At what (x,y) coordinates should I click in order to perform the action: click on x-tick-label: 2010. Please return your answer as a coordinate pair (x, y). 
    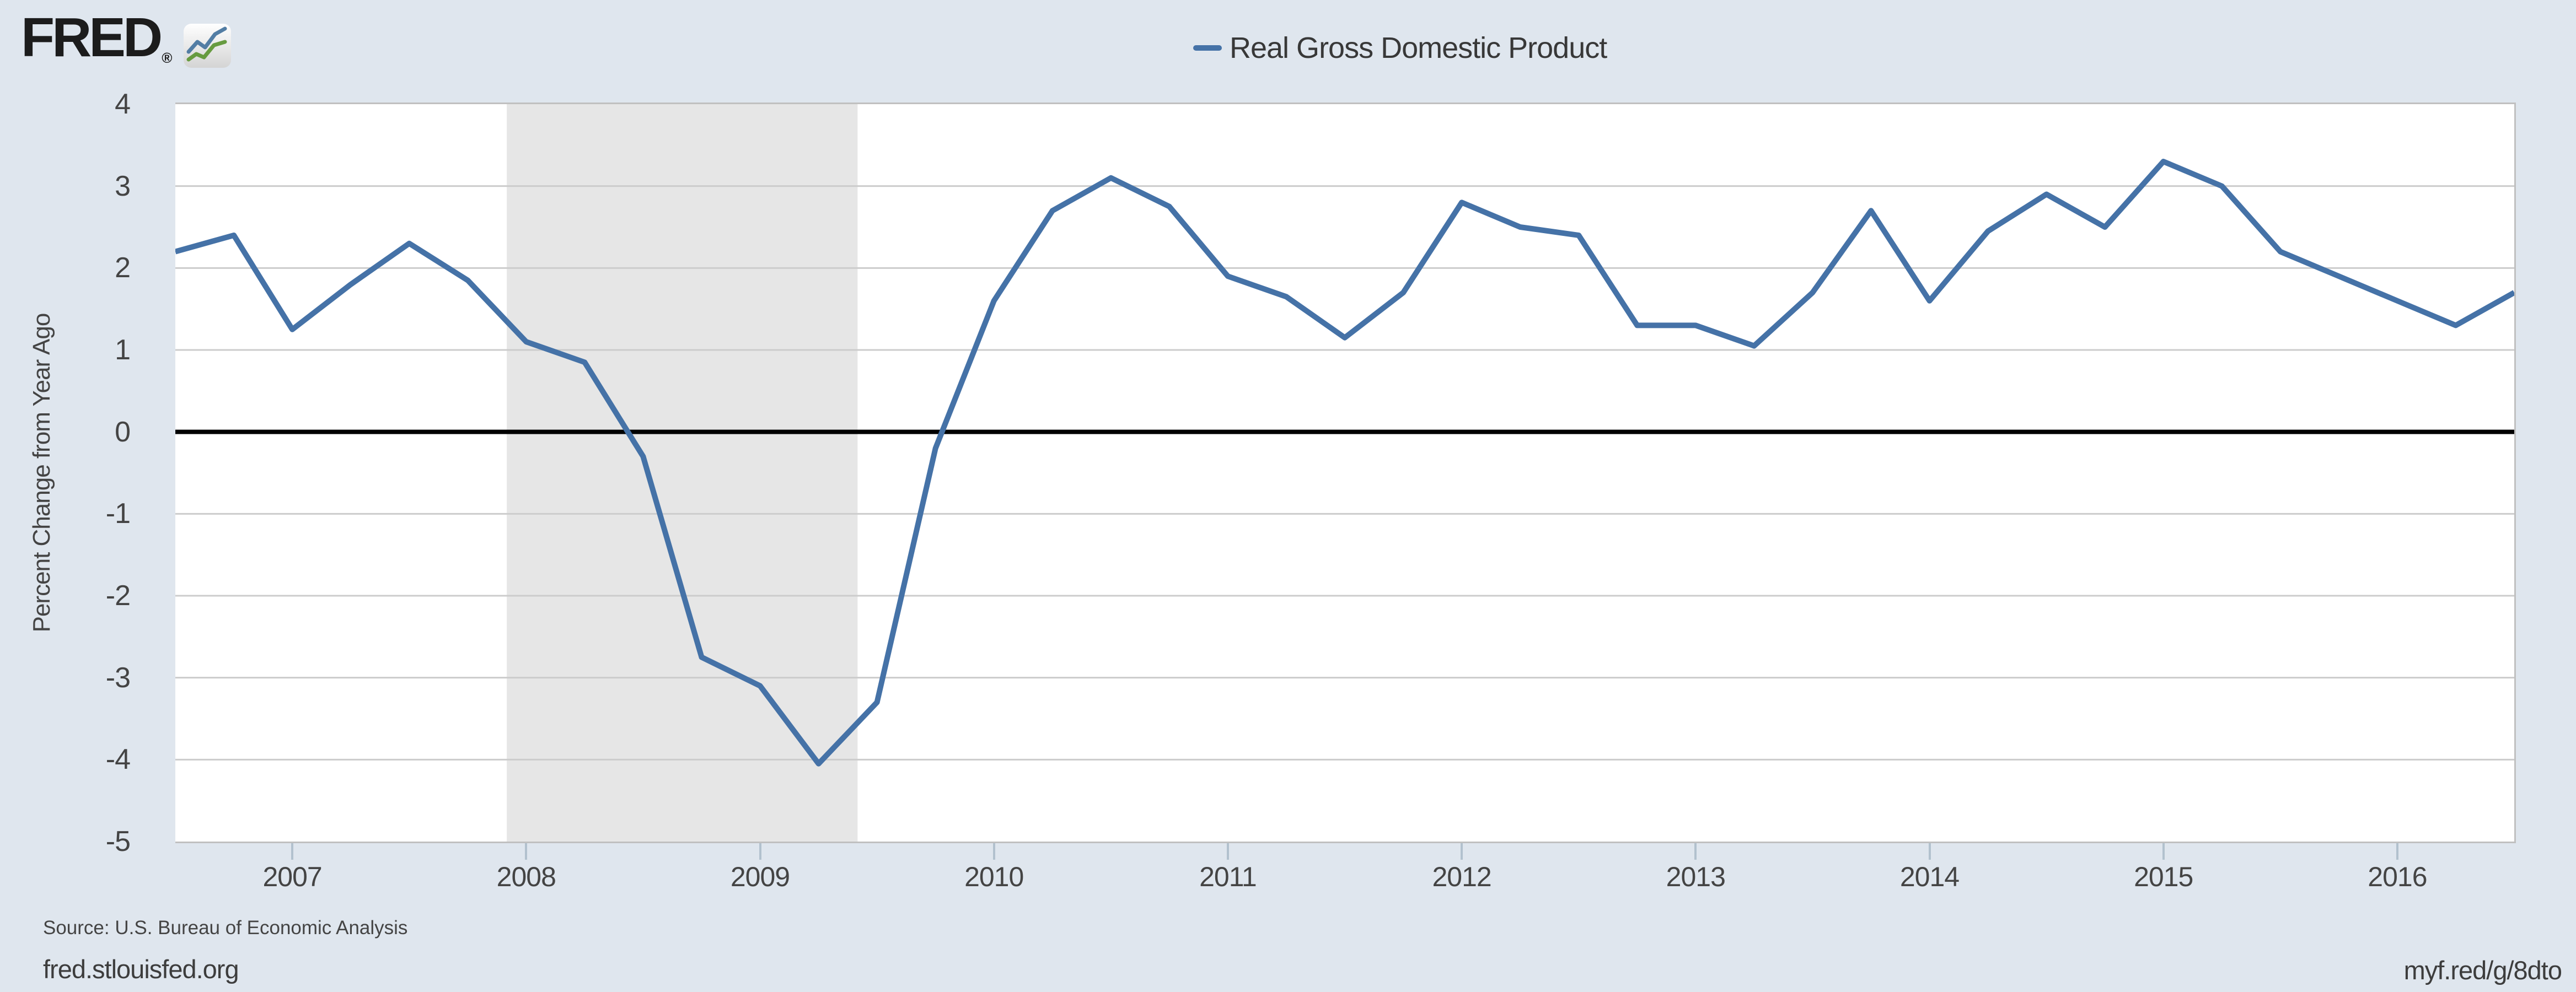
    Looking at the image, I should click on (994, 876).